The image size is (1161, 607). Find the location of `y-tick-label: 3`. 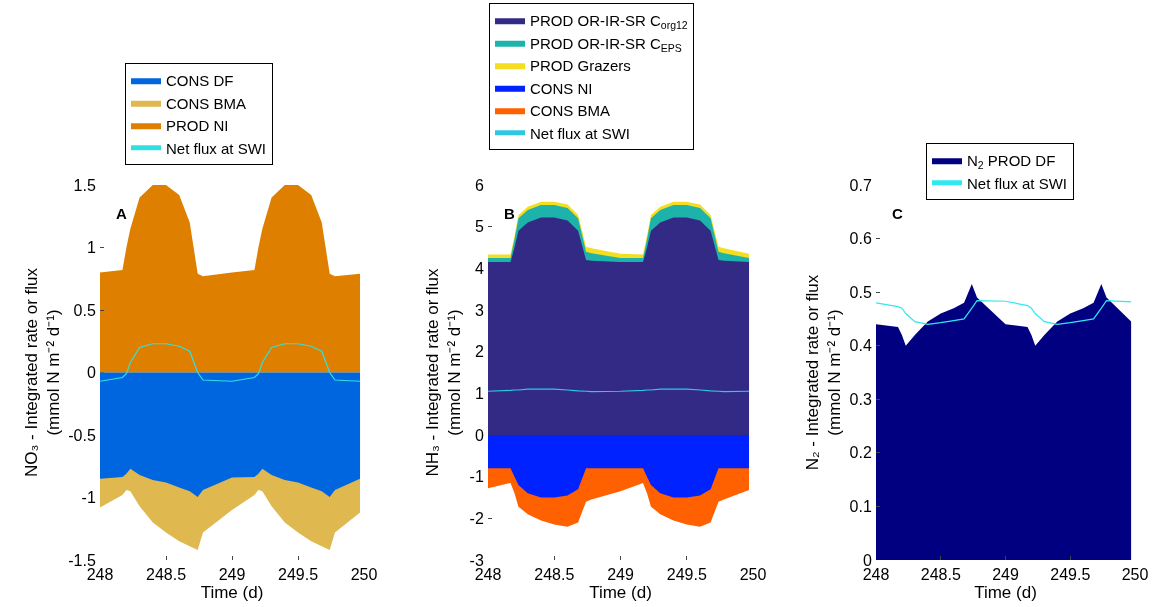

y-tick-label: 3 is located at coordinates (479, 310).